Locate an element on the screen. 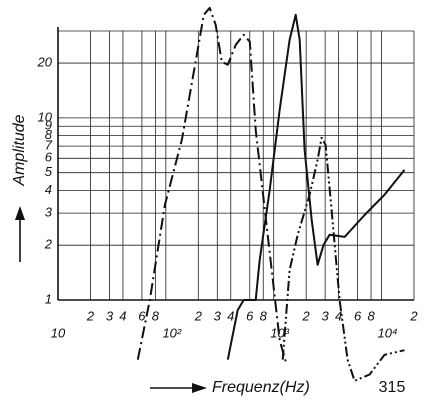 The image size is (434, 407). y-tick-label: 7 is located at coordinates (49, 145).